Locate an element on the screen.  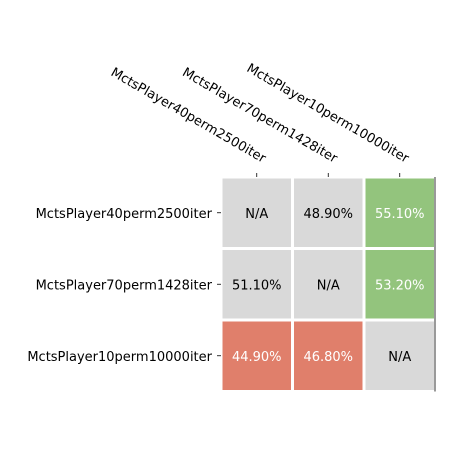
cell-value-label: 55.10% is located at coordinates (400, 214).